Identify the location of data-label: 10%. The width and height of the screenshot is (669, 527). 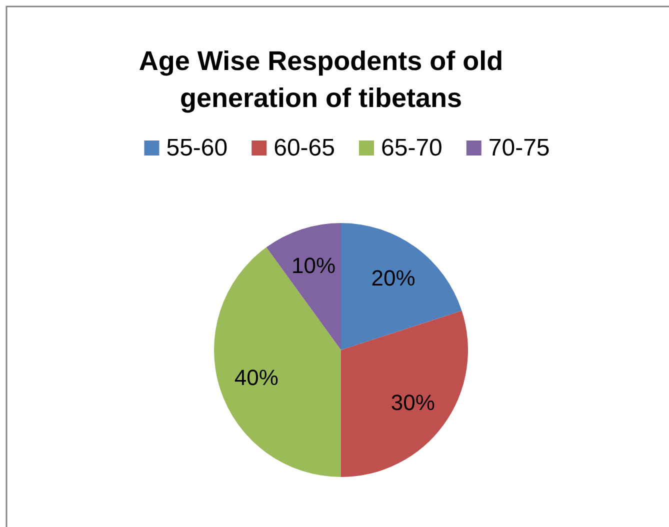
(314, 265).